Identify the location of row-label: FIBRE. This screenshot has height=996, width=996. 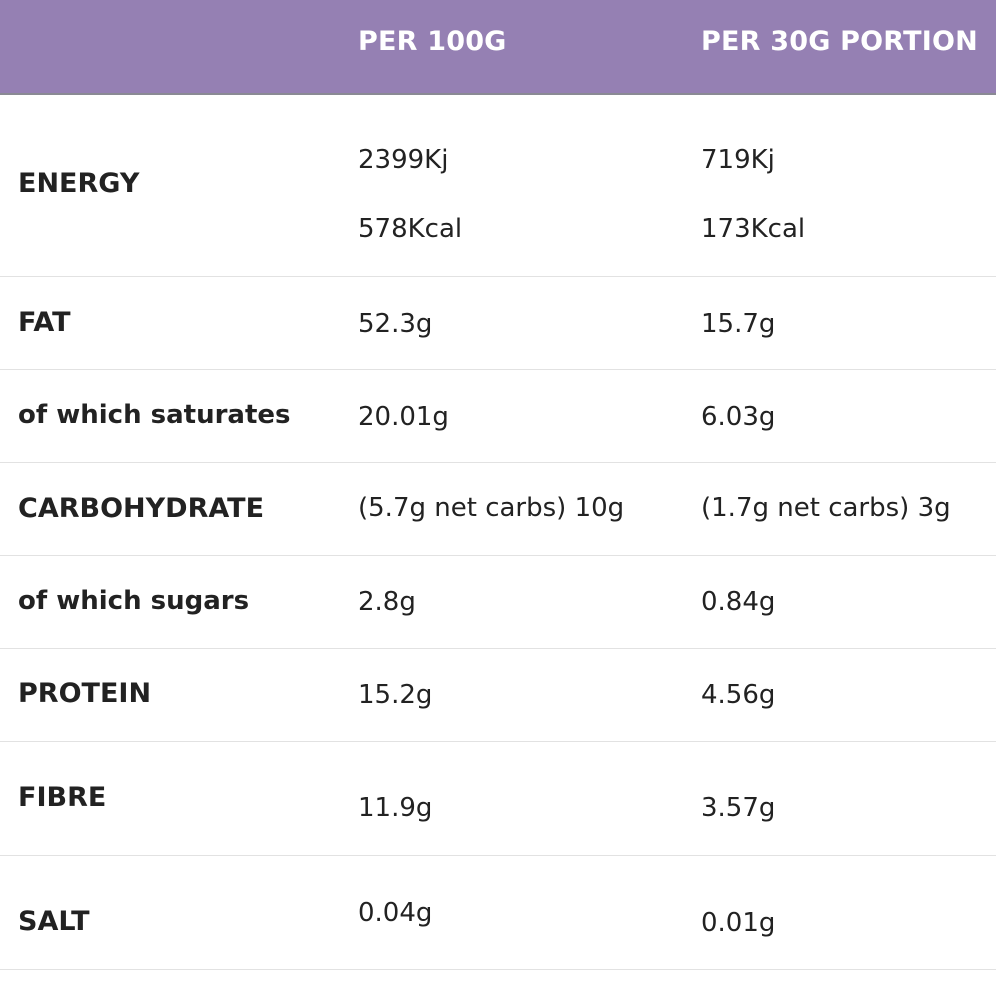
(62, 797).